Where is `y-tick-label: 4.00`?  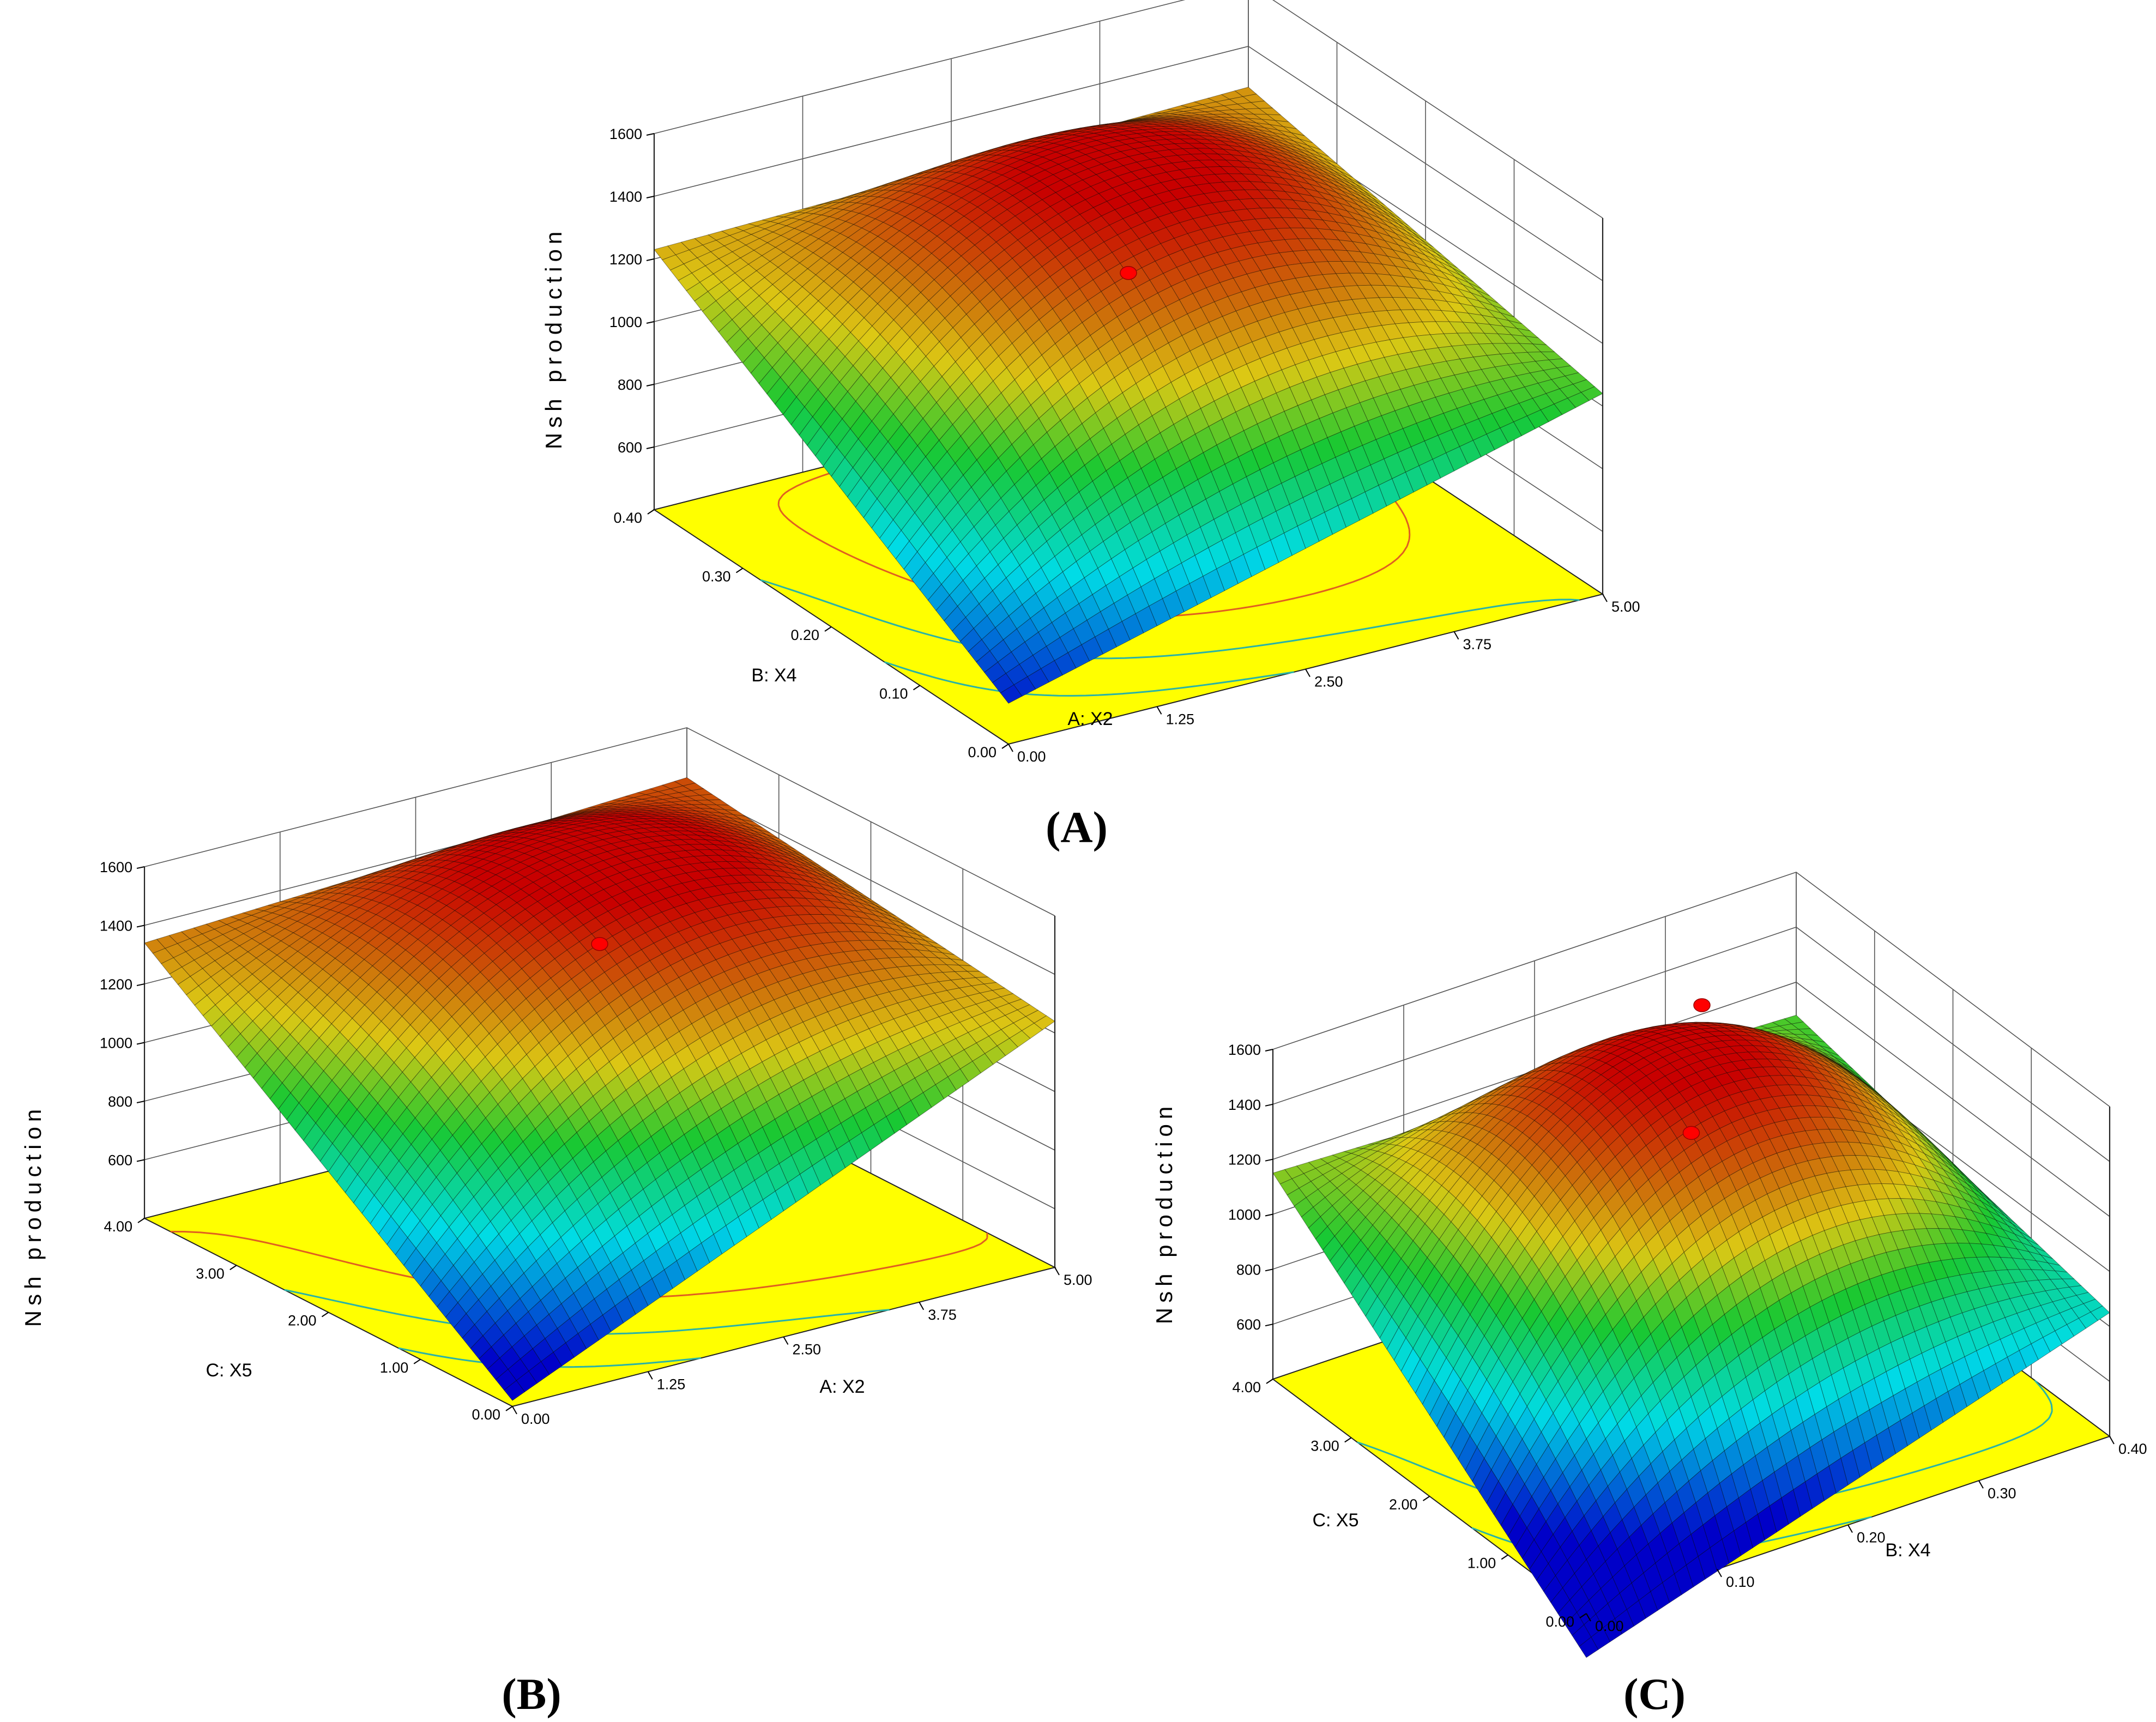
y-tick-label: 4.00 is located at coordinates (118, 1226).